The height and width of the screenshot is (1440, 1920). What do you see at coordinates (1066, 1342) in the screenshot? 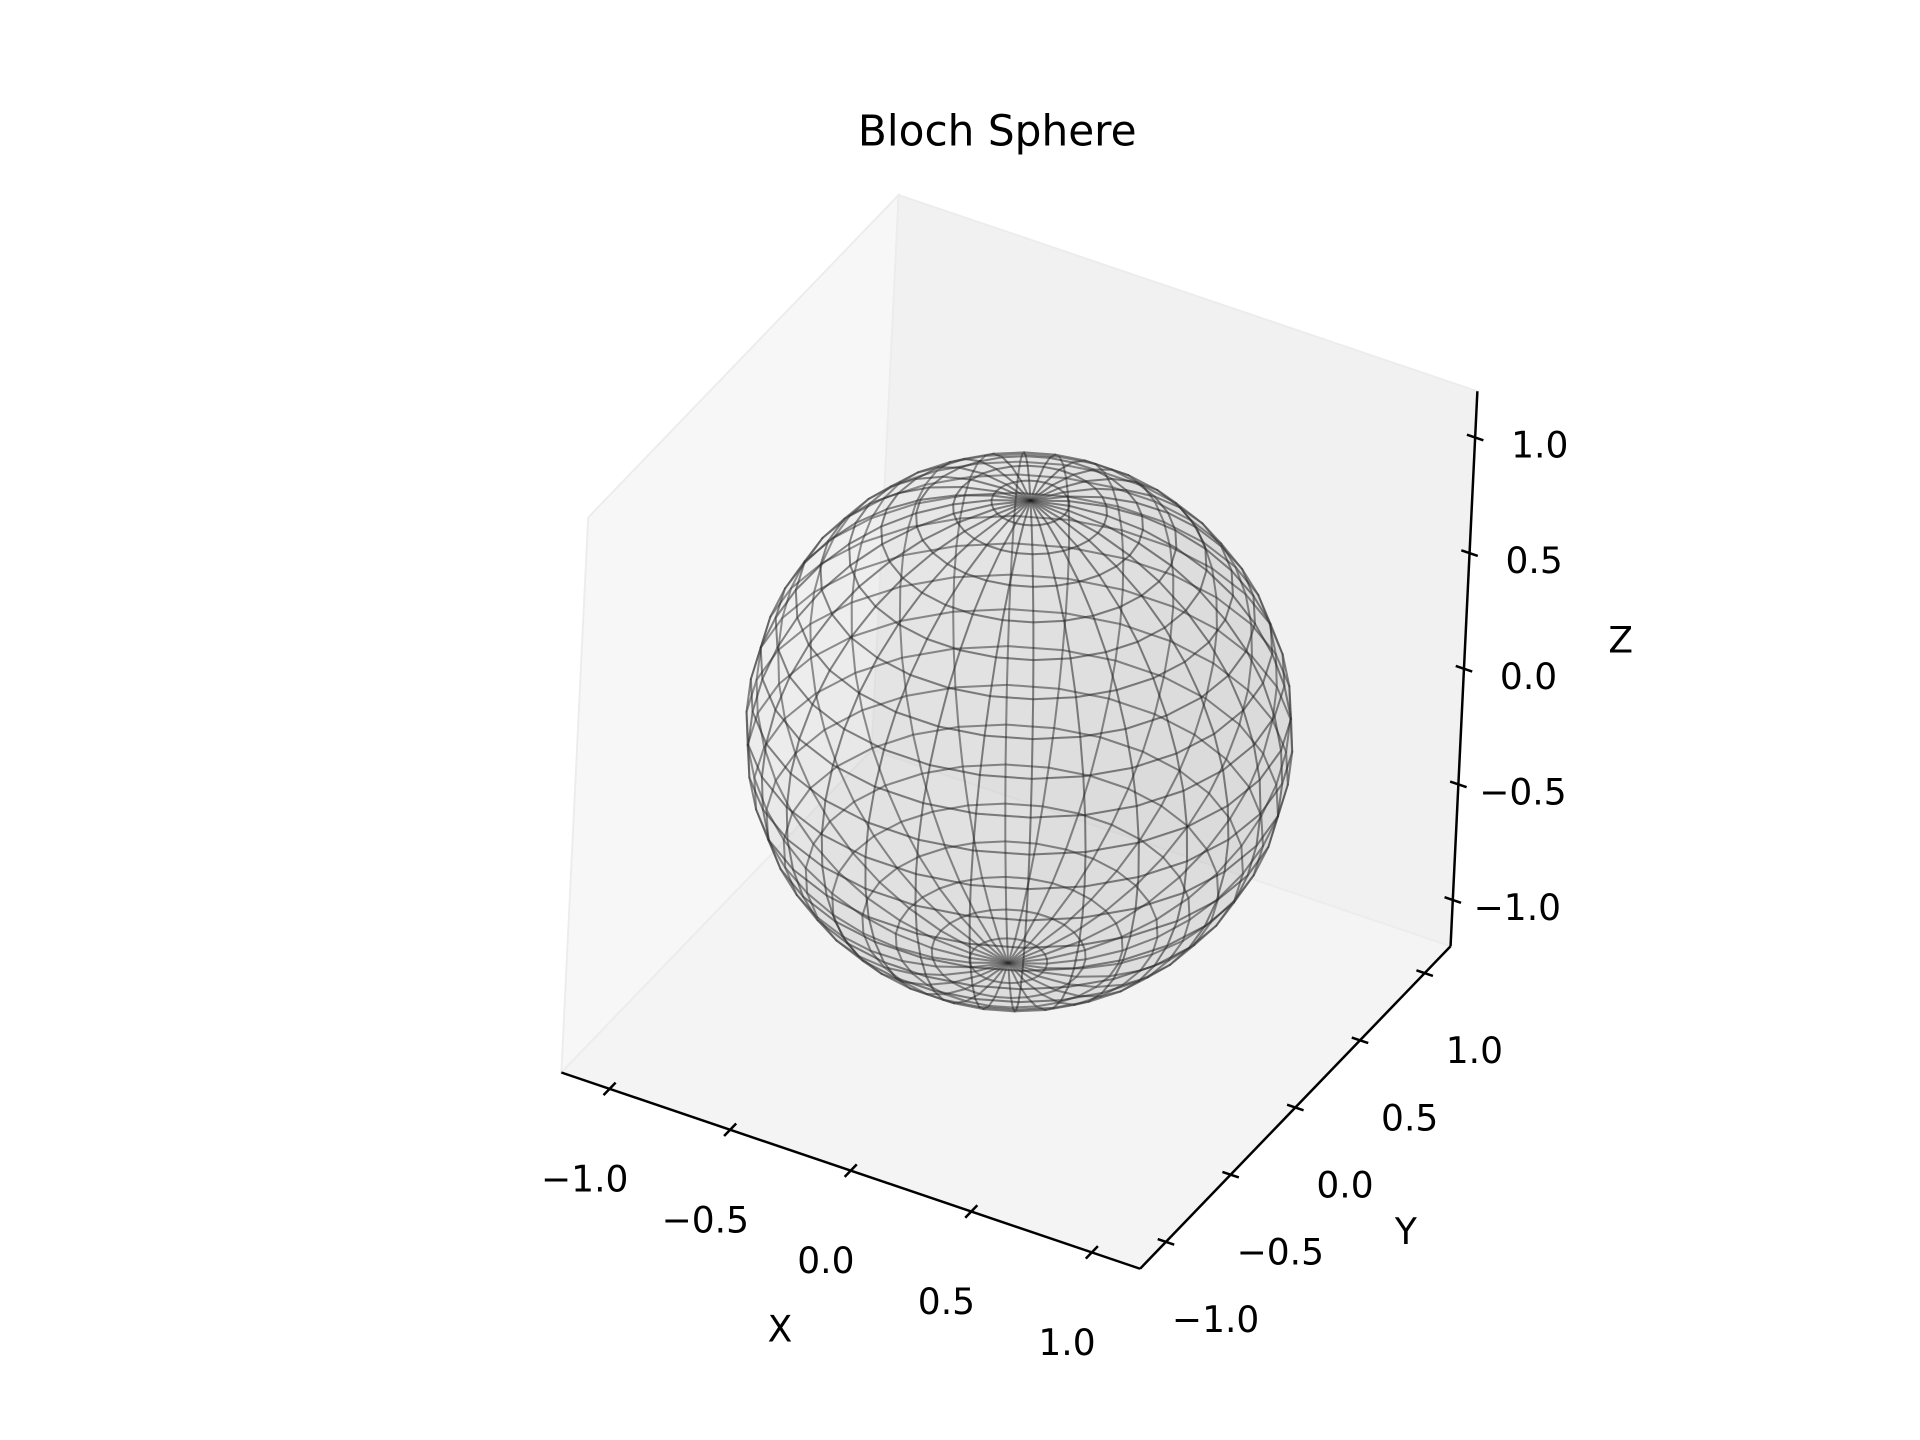
I see `x-tick-label: 1.0` at bounding box center [1066, 1342].